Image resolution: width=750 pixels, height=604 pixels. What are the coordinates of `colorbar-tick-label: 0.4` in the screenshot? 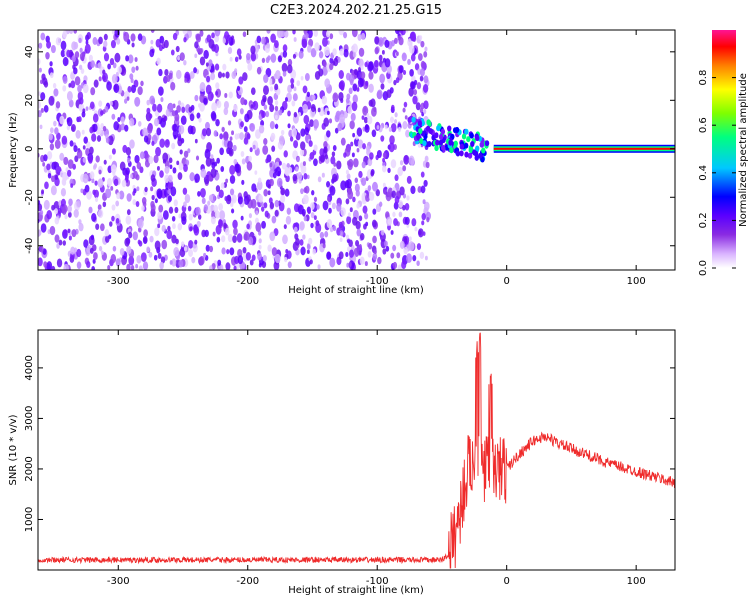 It's located at (703, 173).